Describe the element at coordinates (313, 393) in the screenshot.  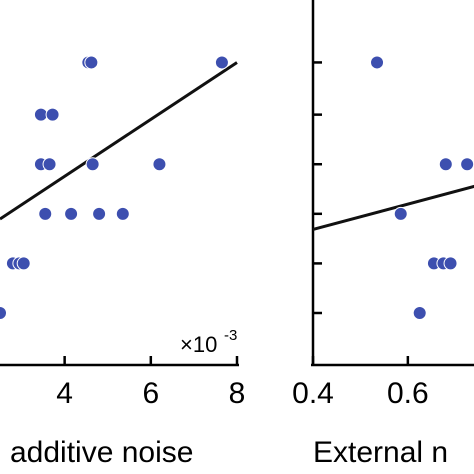
I see `right-x-tick-label: 0.4` at that location.